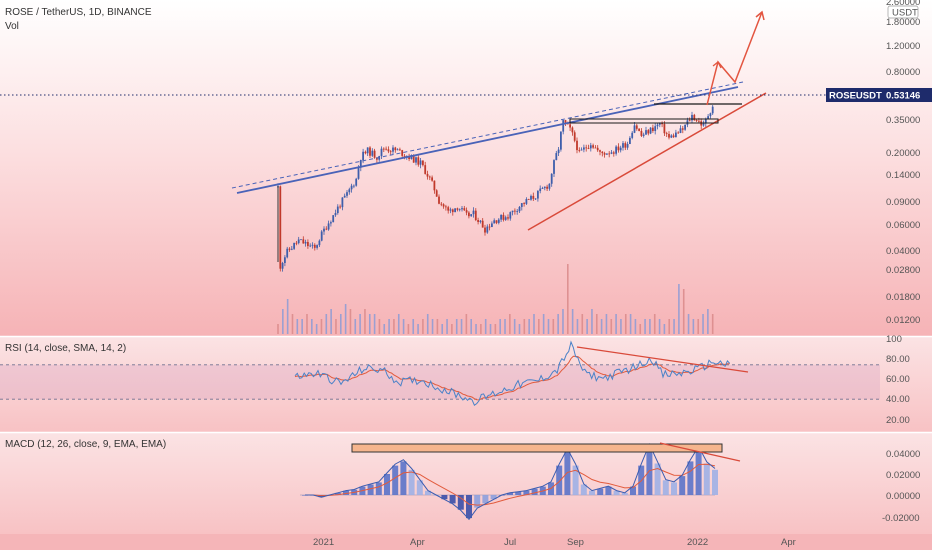  I want to click on last-price-value: 0.53146, so click(903, 96).